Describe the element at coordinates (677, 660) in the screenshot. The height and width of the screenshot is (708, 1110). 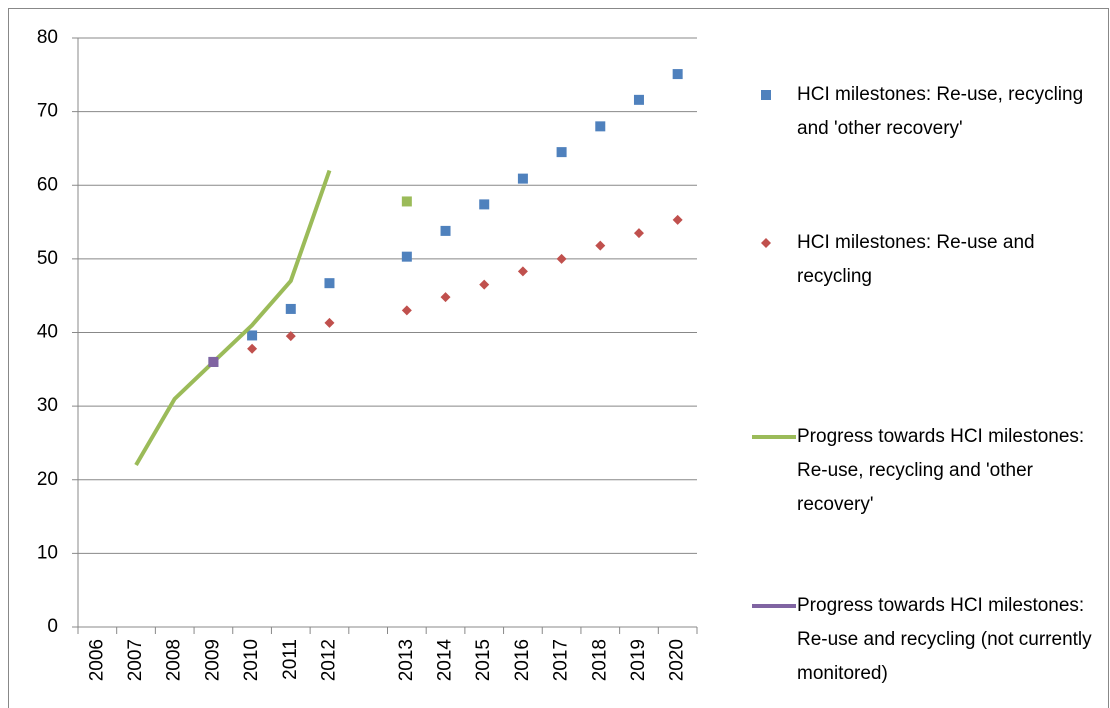
I see `x-tick-label: 2020` at that location.